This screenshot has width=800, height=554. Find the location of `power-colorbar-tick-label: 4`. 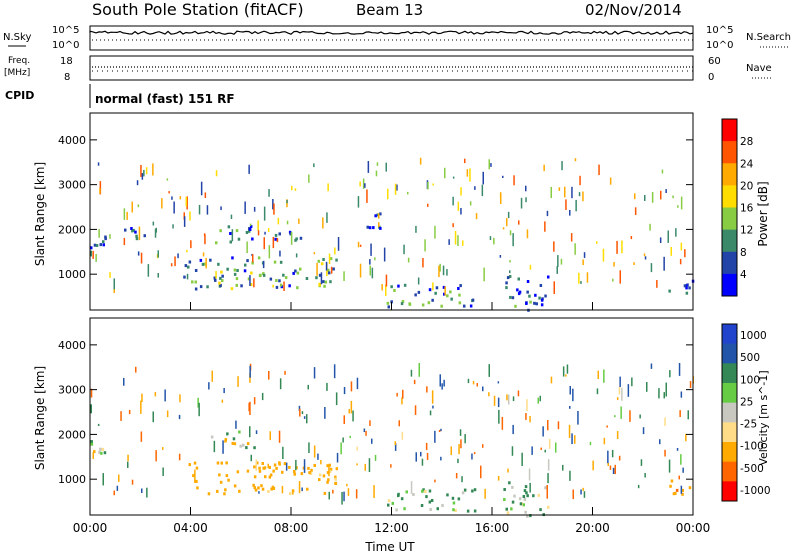

power-colorbar-tick-label: 4 is located at coordinates (743, 275).